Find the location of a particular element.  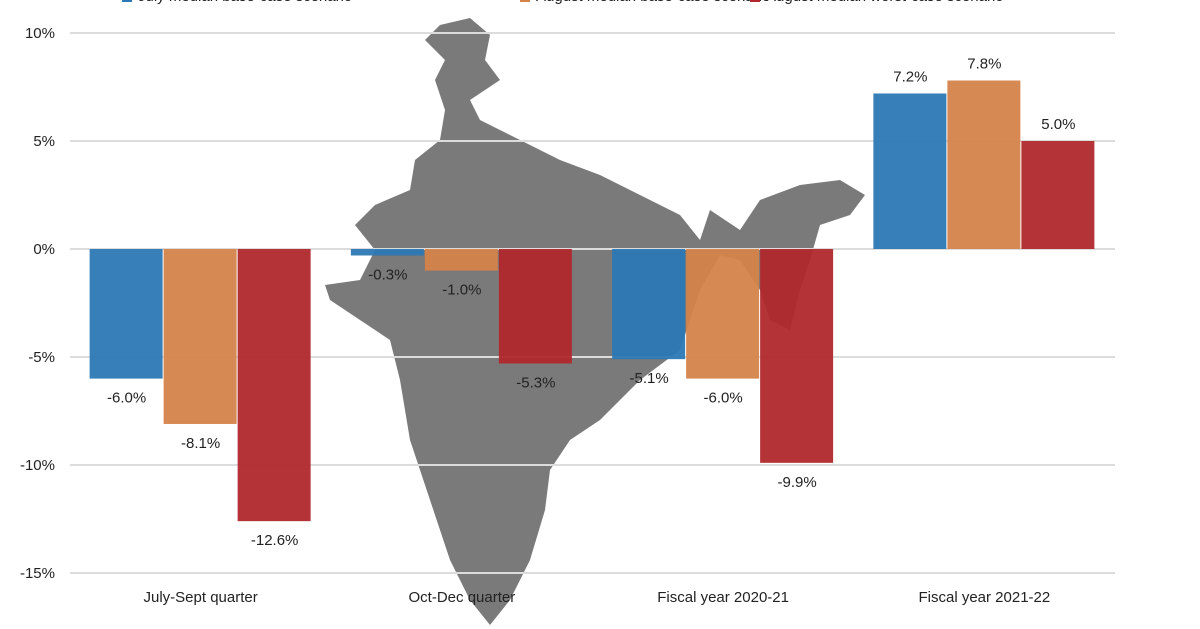

y-tick-label: 10% is located at coordinates (40, 33).